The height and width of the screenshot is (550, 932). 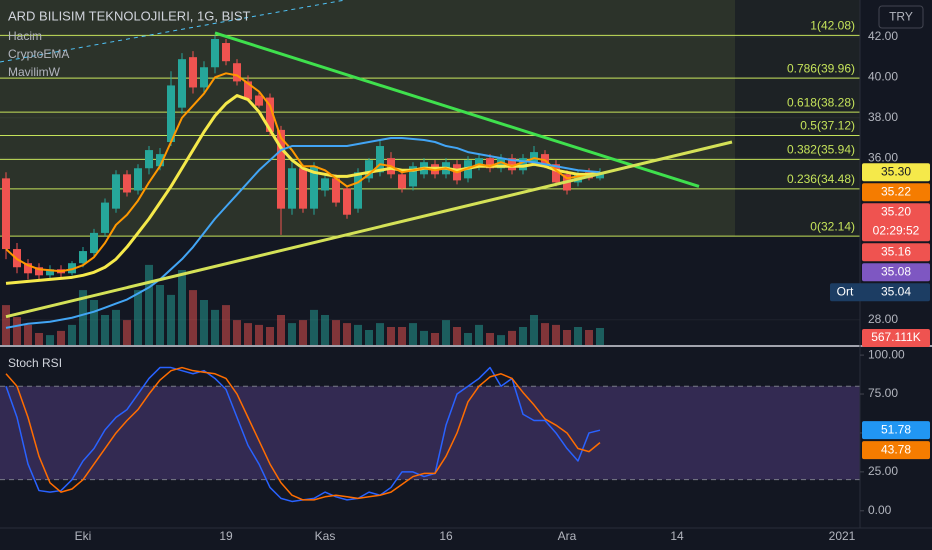 I want to click on trend-line, so click(x=457, y=109).